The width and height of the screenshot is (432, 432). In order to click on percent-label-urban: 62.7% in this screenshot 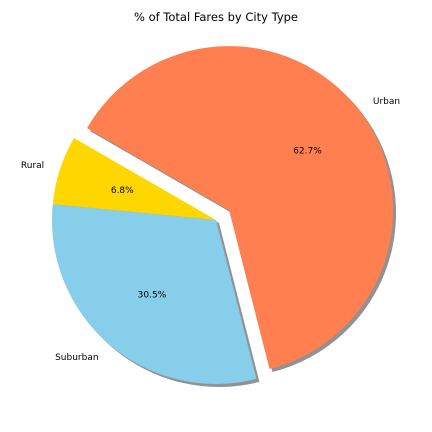, I will do `click(307, 152)`.